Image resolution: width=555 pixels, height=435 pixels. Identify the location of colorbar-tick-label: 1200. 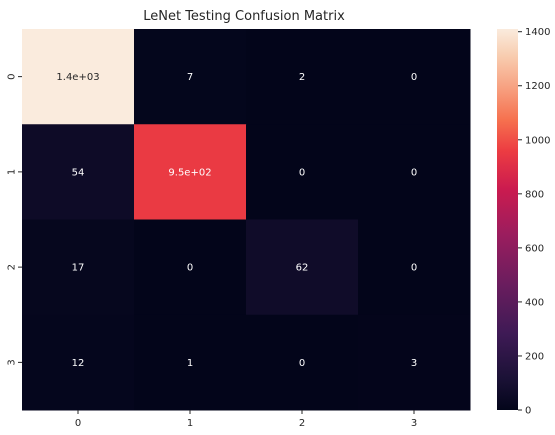
(537, 86).